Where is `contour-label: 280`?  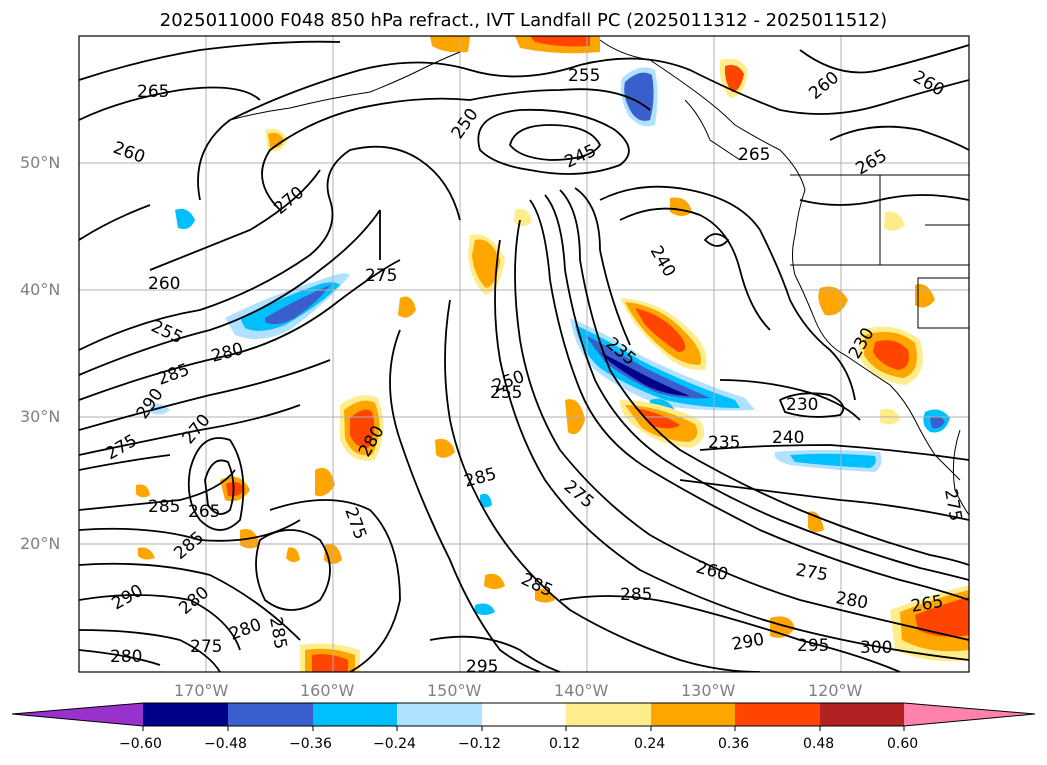 contour-label: 280 is located at coordinates (126, 657).